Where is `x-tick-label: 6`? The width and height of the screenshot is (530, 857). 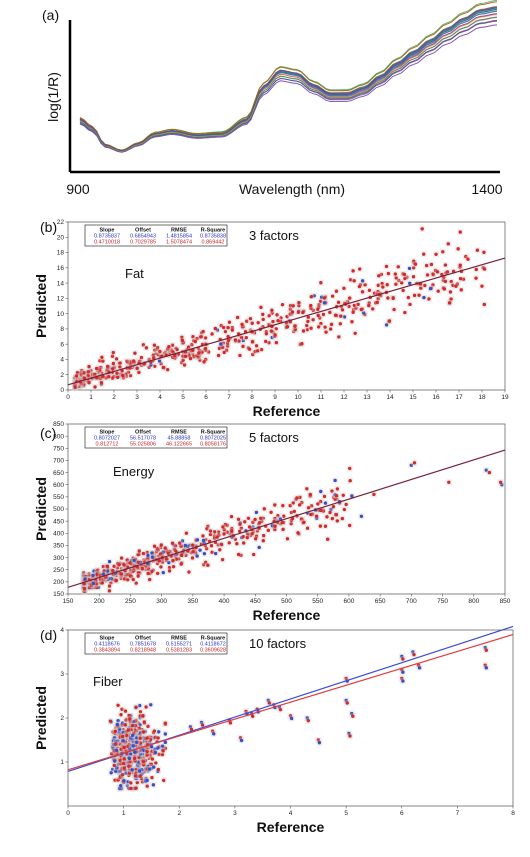
x-tick-label: 6 is located at coordinates (206, 397).